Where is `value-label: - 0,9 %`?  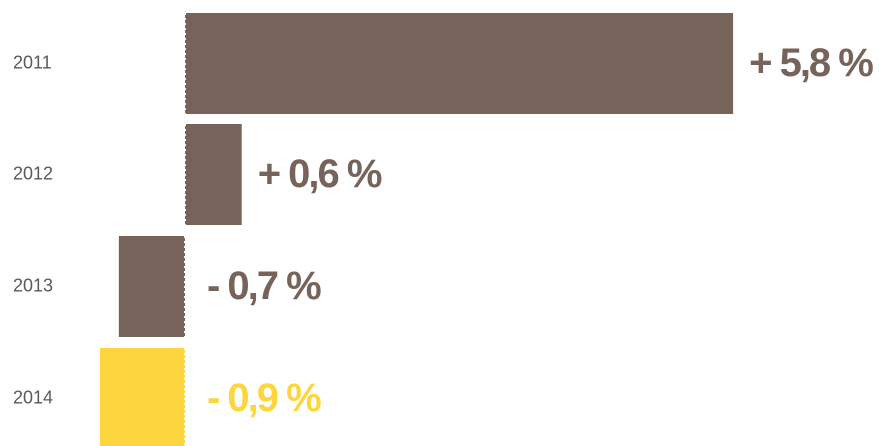 value-label: - 0,9 % is located at coordinates (264, 398).